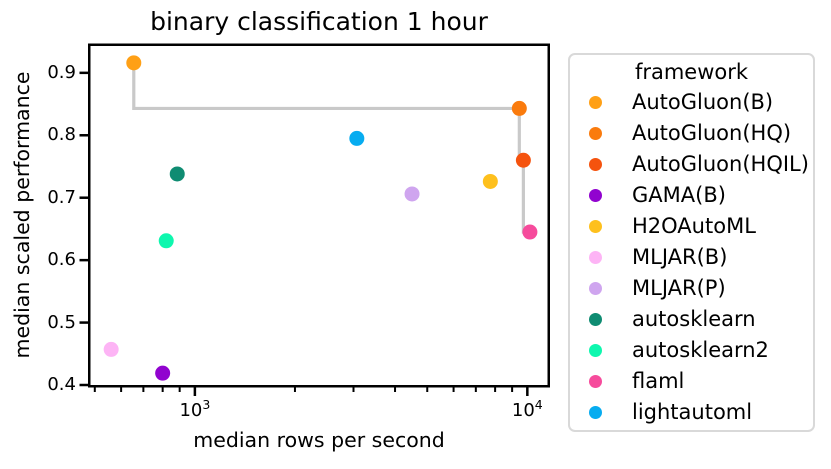 The height and width of the screenshot is (469, 831). Describe the element at coordinates (519, 108) in the screenshot. I see `data-point-autogluon-hq` at that location.